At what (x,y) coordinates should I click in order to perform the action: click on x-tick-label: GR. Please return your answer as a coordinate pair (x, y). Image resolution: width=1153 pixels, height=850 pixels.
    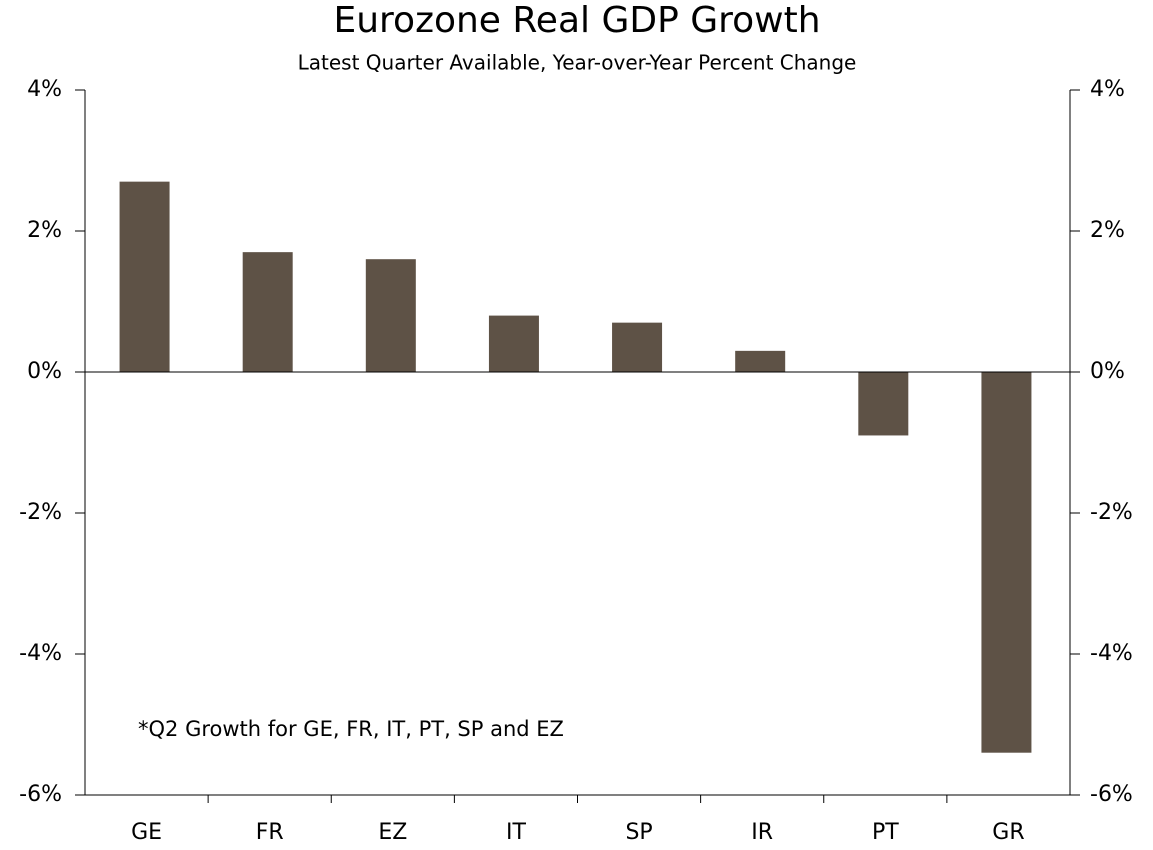
    Looking at the image, I should click on (1008, 832).